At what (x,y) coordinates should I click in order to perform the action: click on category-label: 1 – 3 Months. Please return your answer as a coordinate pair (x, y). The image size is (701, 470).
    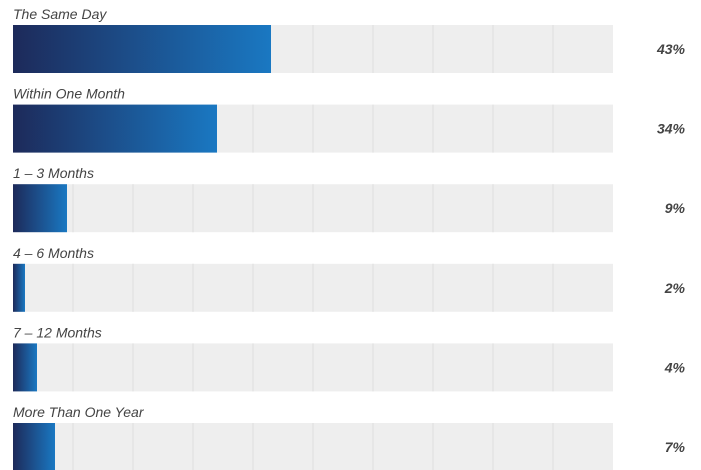
    Looking at the image, I should click on (53, 173).